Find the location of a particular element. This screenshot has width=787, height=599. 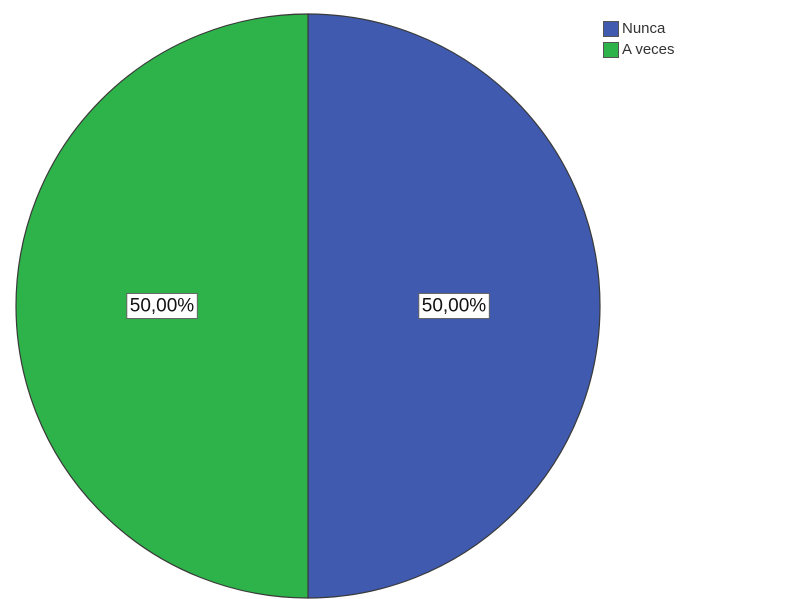

legend-item-a-veces: A veces is located at coordinates (678, 49).